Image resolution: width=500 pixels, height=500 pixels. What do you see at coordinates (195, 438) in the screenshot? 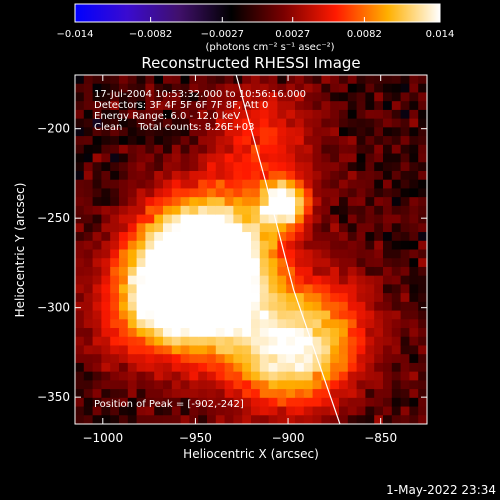
I see `x-tick-label: −950` at bounding box center [195, 438].